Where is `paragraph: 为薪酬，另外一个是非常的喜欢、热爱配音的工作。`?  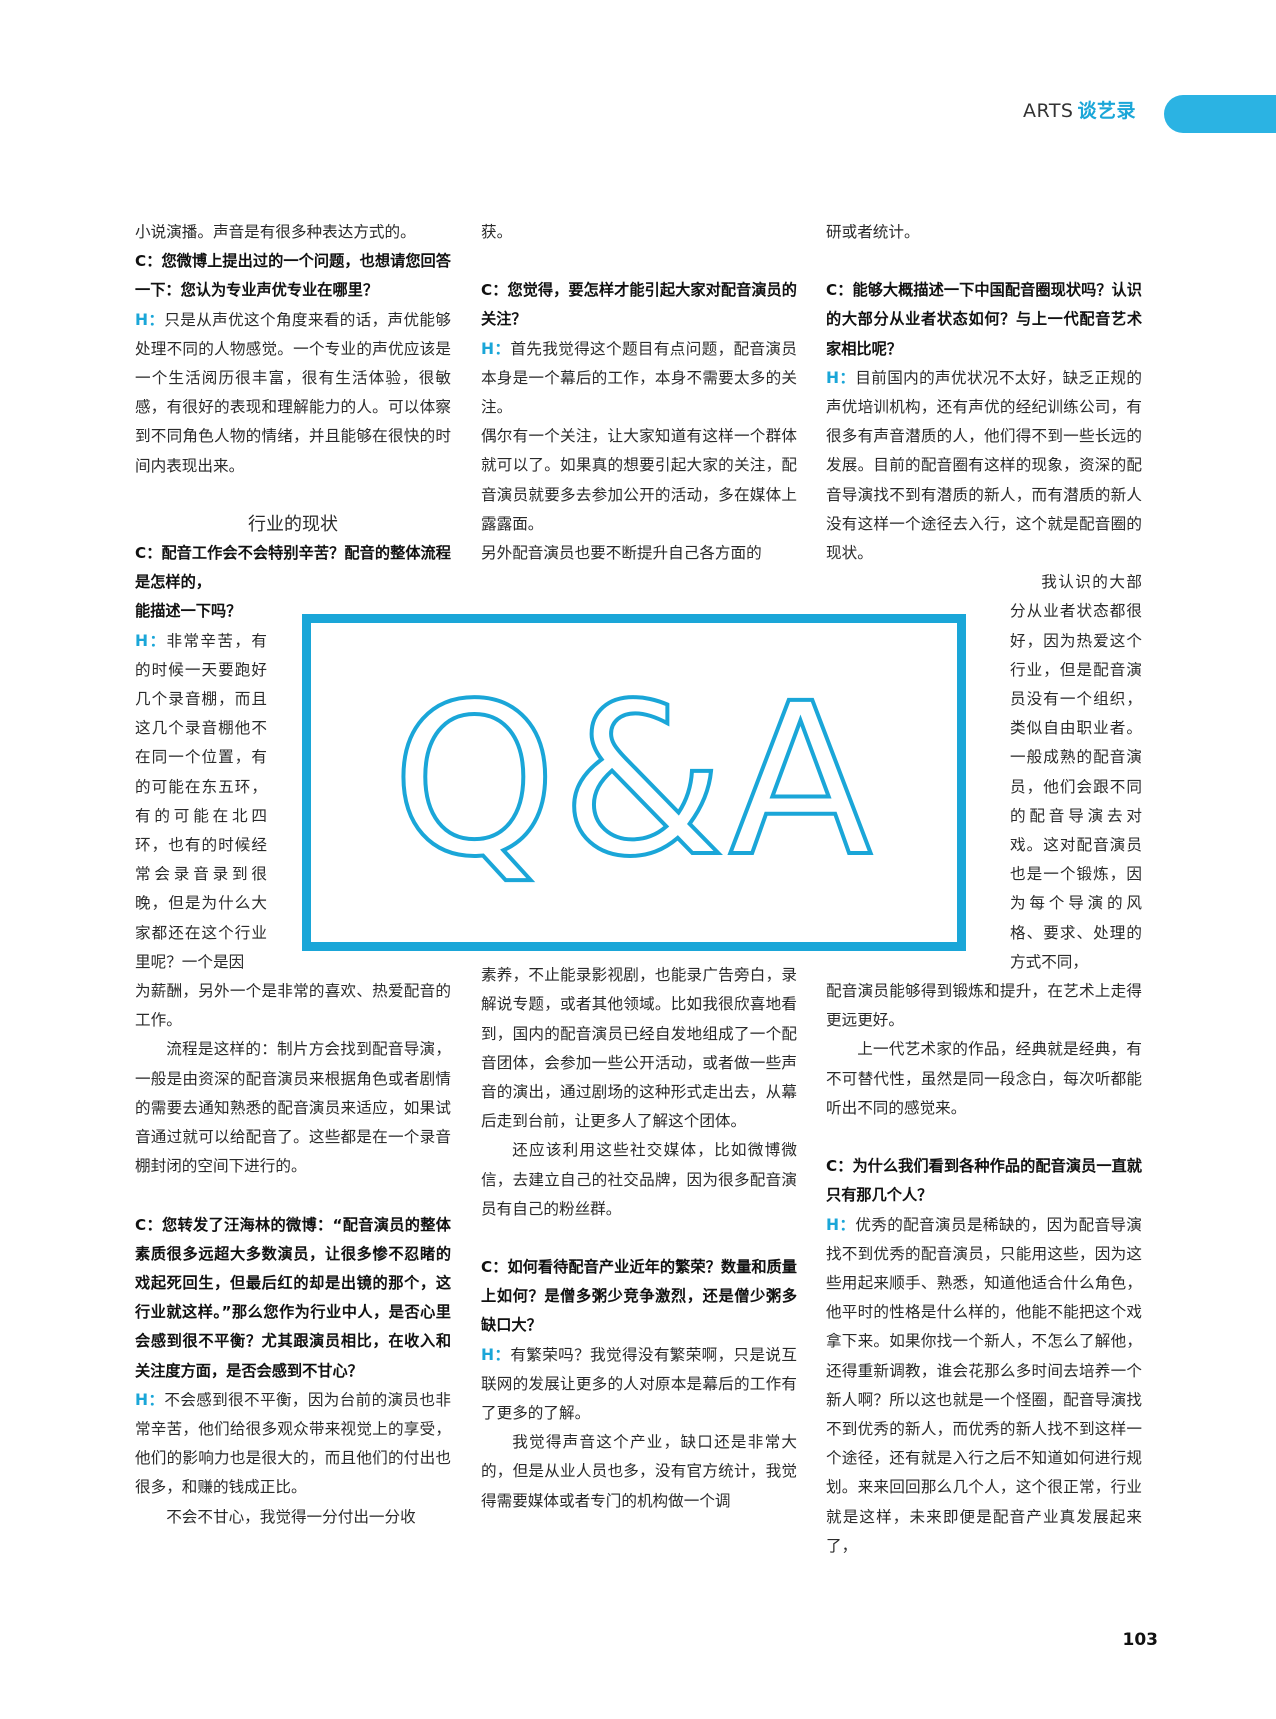
paragraph: 为薪酬，另外一个是非常的喜欢、热爱配音的工作。 is located at coordinates (293, 1006).